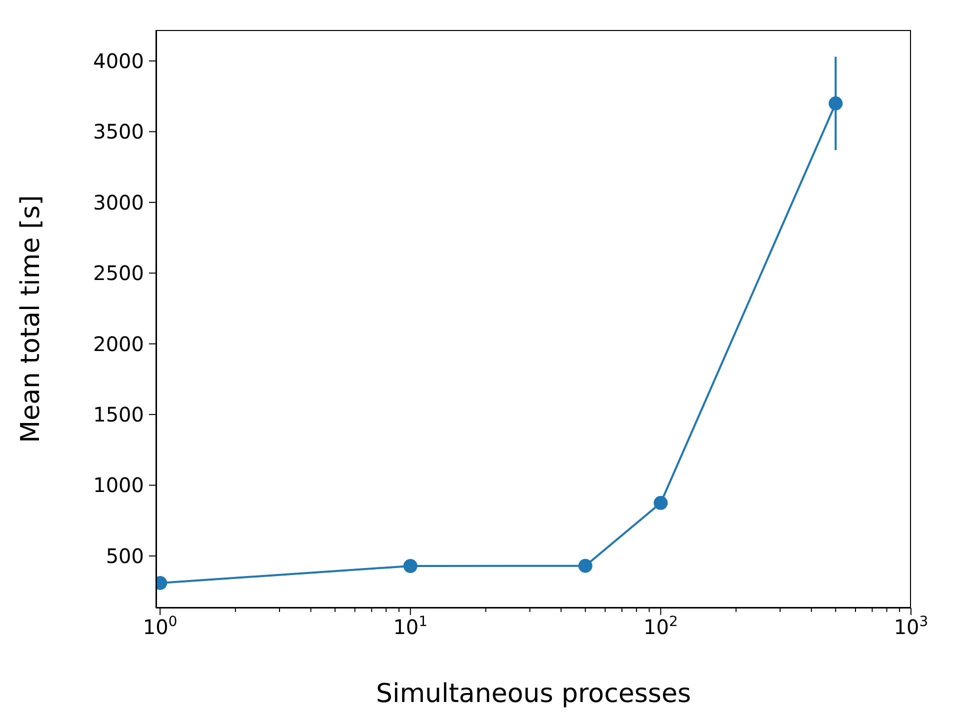  I want to click on y-tick-label: 1500, so click(118, 414).